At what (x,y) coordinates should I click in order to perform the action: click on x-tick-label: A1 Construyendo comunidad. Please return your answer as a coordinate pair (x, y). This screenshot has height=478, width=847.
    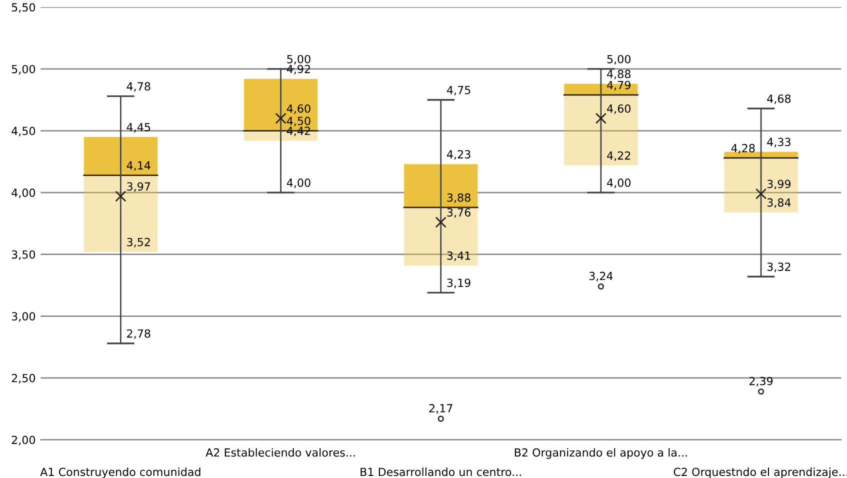
    Looking at the image, I should click on (120, 473).